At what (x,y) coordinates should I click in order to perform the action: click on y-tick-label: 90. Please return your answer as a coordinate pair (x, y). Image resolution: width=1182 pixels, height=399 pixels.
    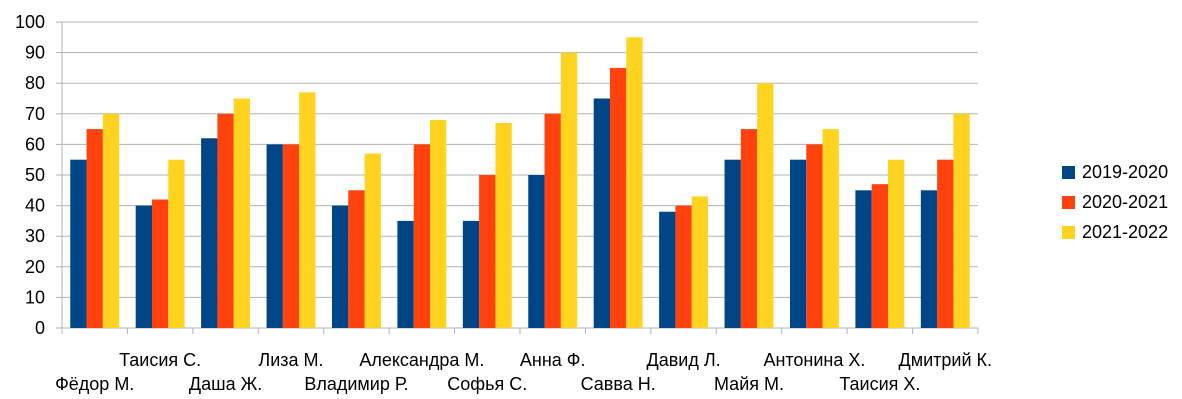
    Looking at the image, I should click on (35, 53).